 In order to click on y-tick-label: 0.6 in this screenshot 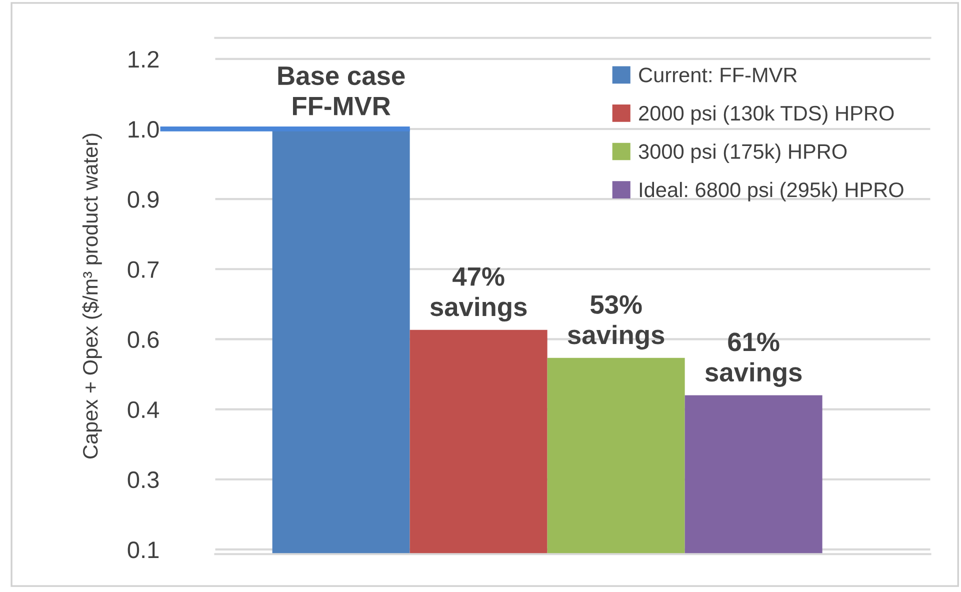, I will do `click(143, 339)`.